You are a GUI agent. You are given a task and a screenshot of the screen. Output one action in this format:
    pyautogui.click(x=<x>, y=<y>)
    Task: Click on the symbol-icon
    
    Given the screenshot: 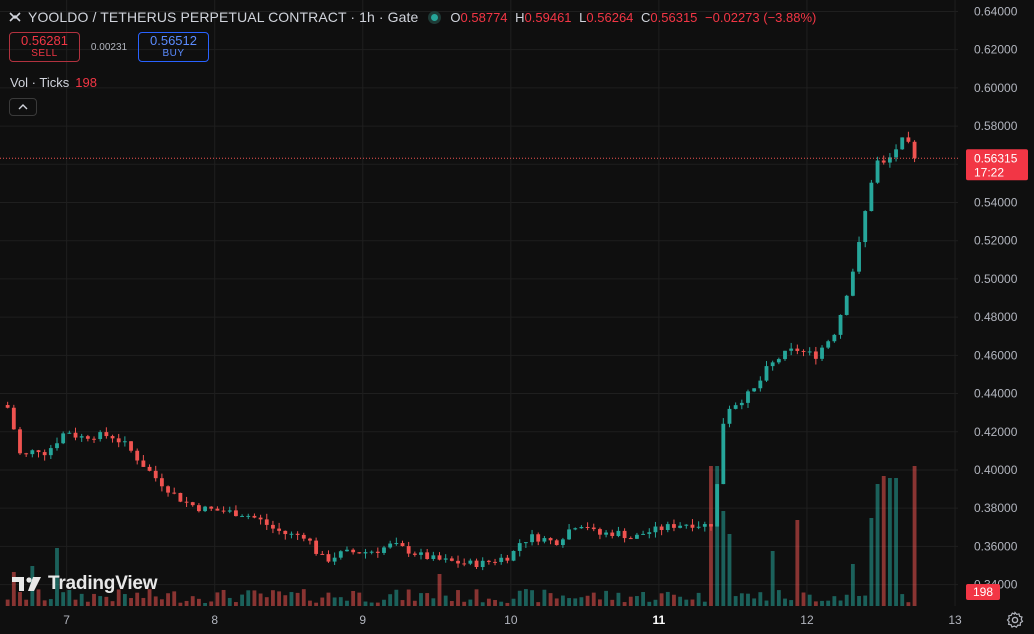 What is the action you would take?
    pyautogui.click(x=15, y=17)
    